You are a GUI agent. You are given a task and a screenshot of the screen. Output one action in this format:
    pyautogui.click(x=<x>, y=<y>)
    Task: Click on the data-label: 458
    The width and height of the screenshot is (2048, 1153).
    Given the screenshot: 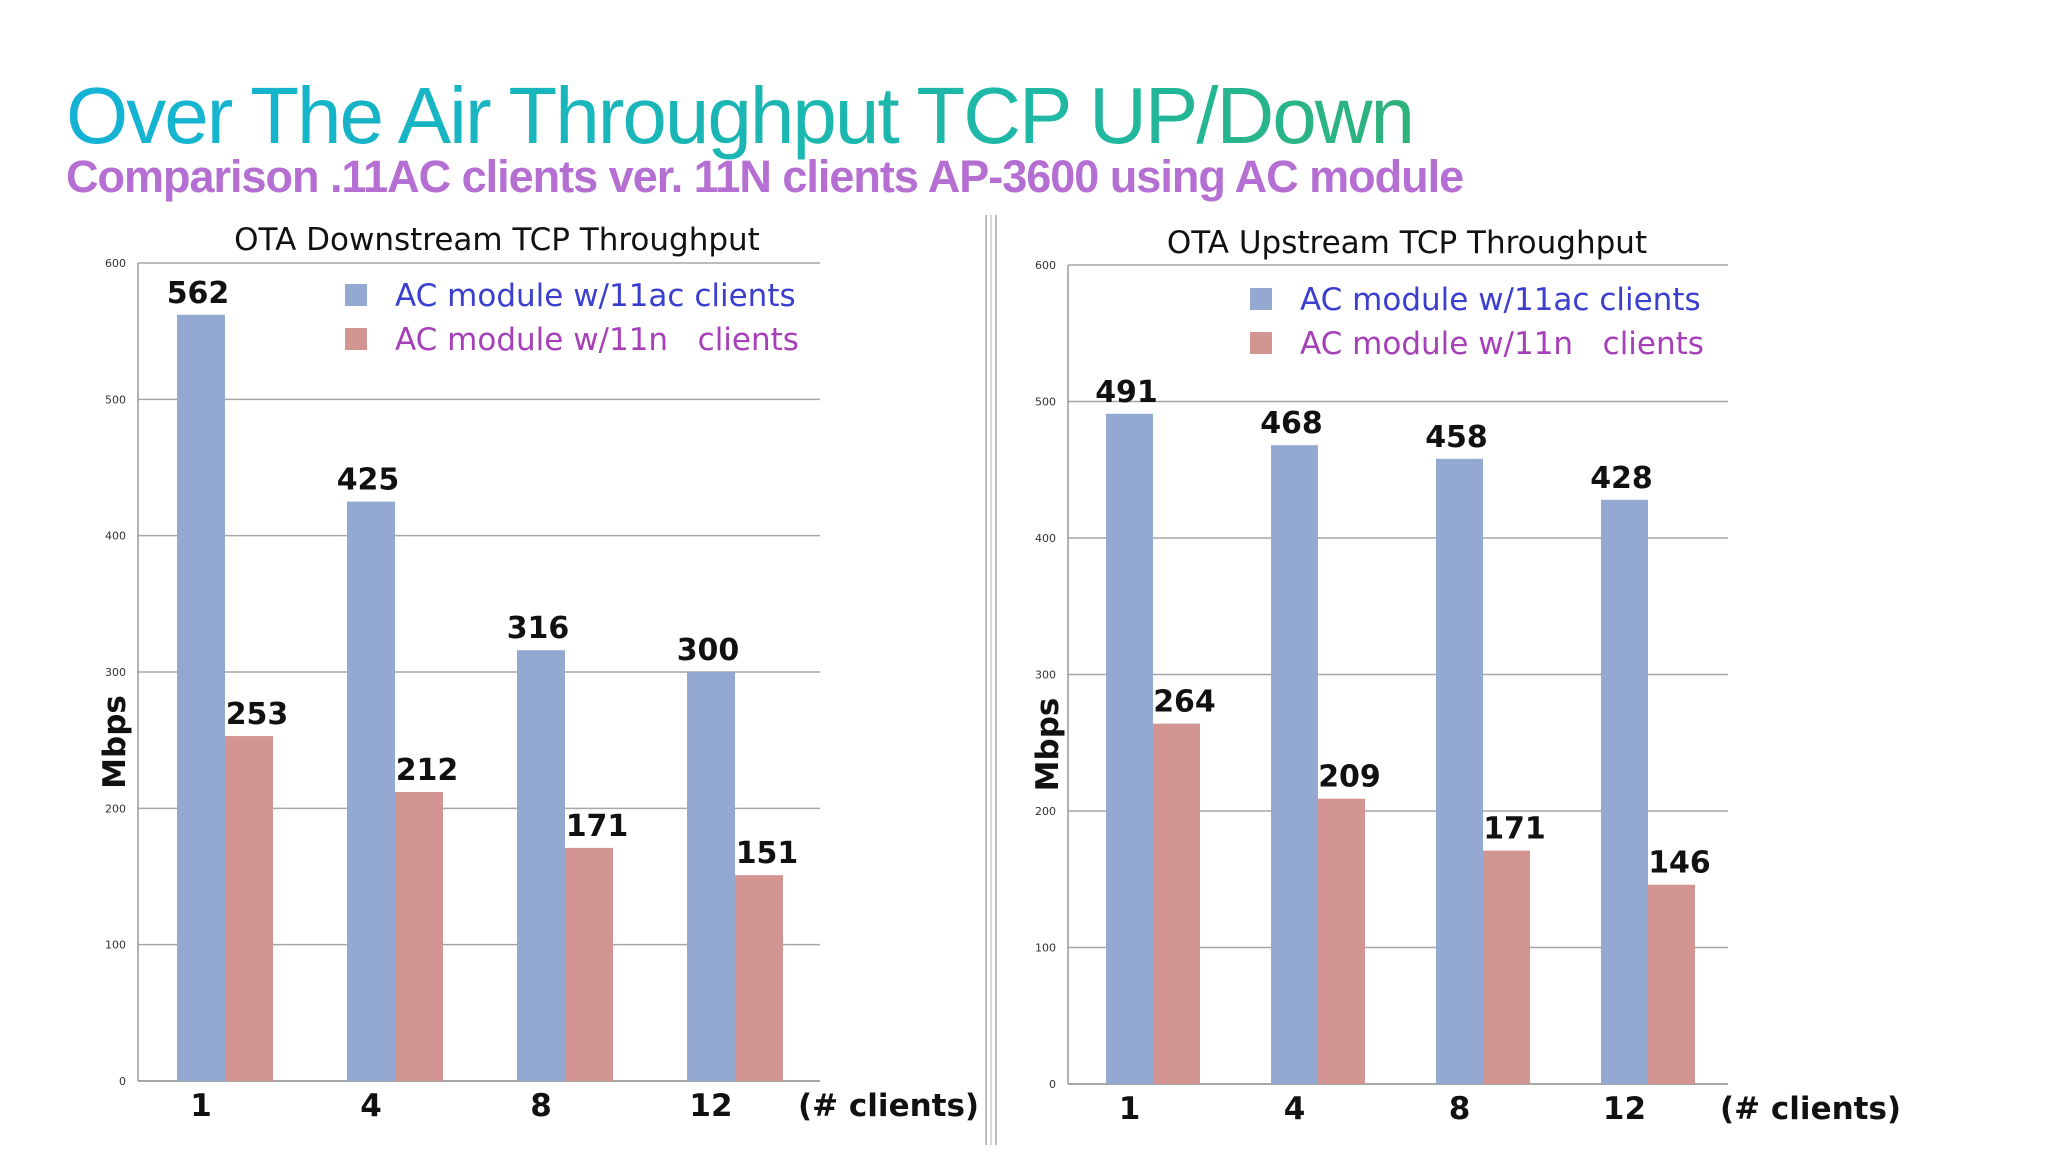 What is the action you would take?
    pyautogui.click(x=1456, y=437)
    